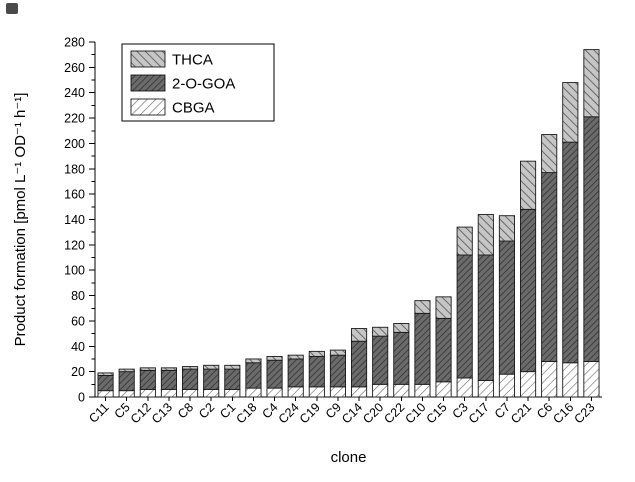 The width and height of the screenshot is (635, 482). Describe the element at coordinates (74, 245) in the screenshot. I see `y-tick-label: 120` at that location.